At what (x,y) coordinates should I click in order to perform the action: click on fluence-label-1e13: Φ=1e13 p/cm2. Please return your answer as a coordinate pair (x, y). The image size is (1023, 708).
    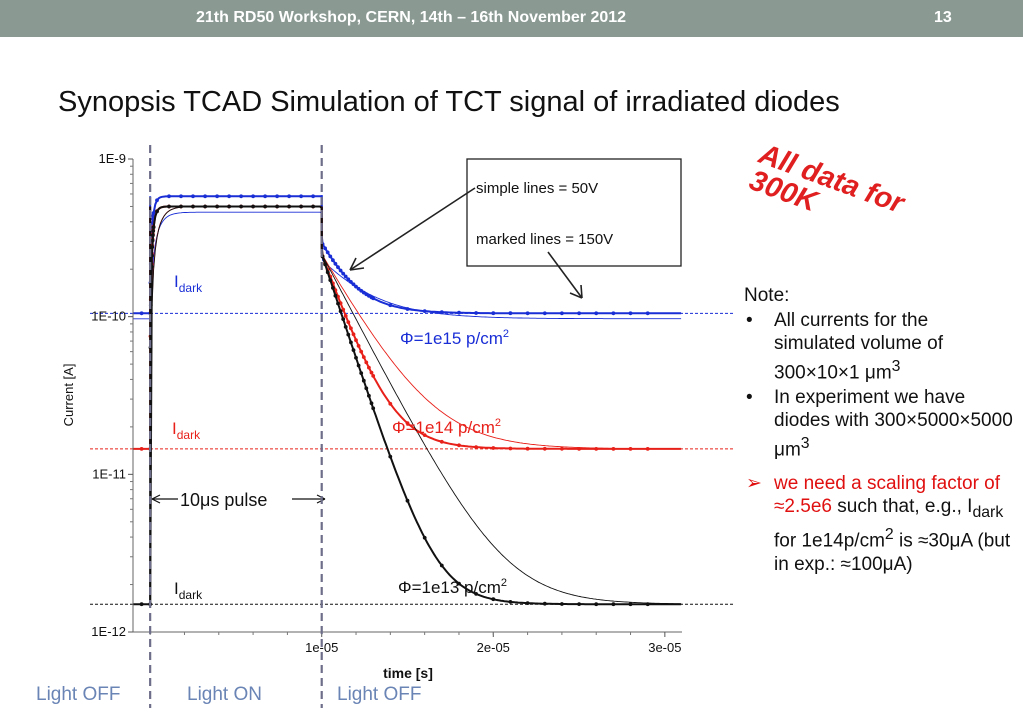
    Looking at the image, I should click on (452, 587).